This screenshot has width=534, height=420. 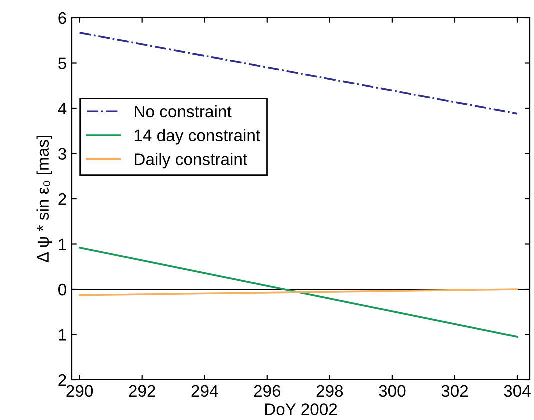 I want to click on y-tick-label: 6, so click(x=62, y=18).